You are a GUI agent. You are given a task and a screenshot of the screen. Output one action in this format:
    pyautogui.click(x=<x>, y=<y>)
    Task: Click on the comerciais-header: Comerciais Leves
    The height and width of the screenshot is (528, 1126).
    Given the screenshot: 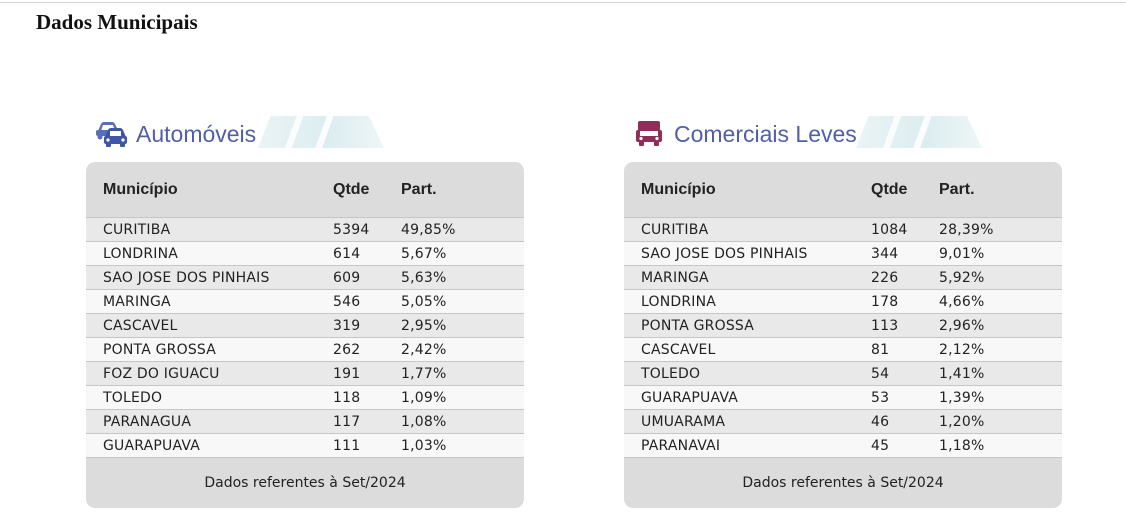 What is the action you would take?
    pyautogui.click(x=843, y=137)
    